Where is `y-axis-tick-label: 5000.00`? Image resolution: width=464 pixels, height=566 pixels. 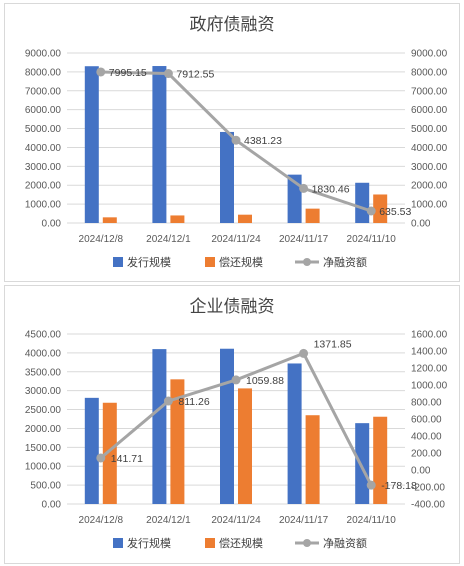 y-axis-tick-label: 5000.00 is located at coordinates (43, 129).